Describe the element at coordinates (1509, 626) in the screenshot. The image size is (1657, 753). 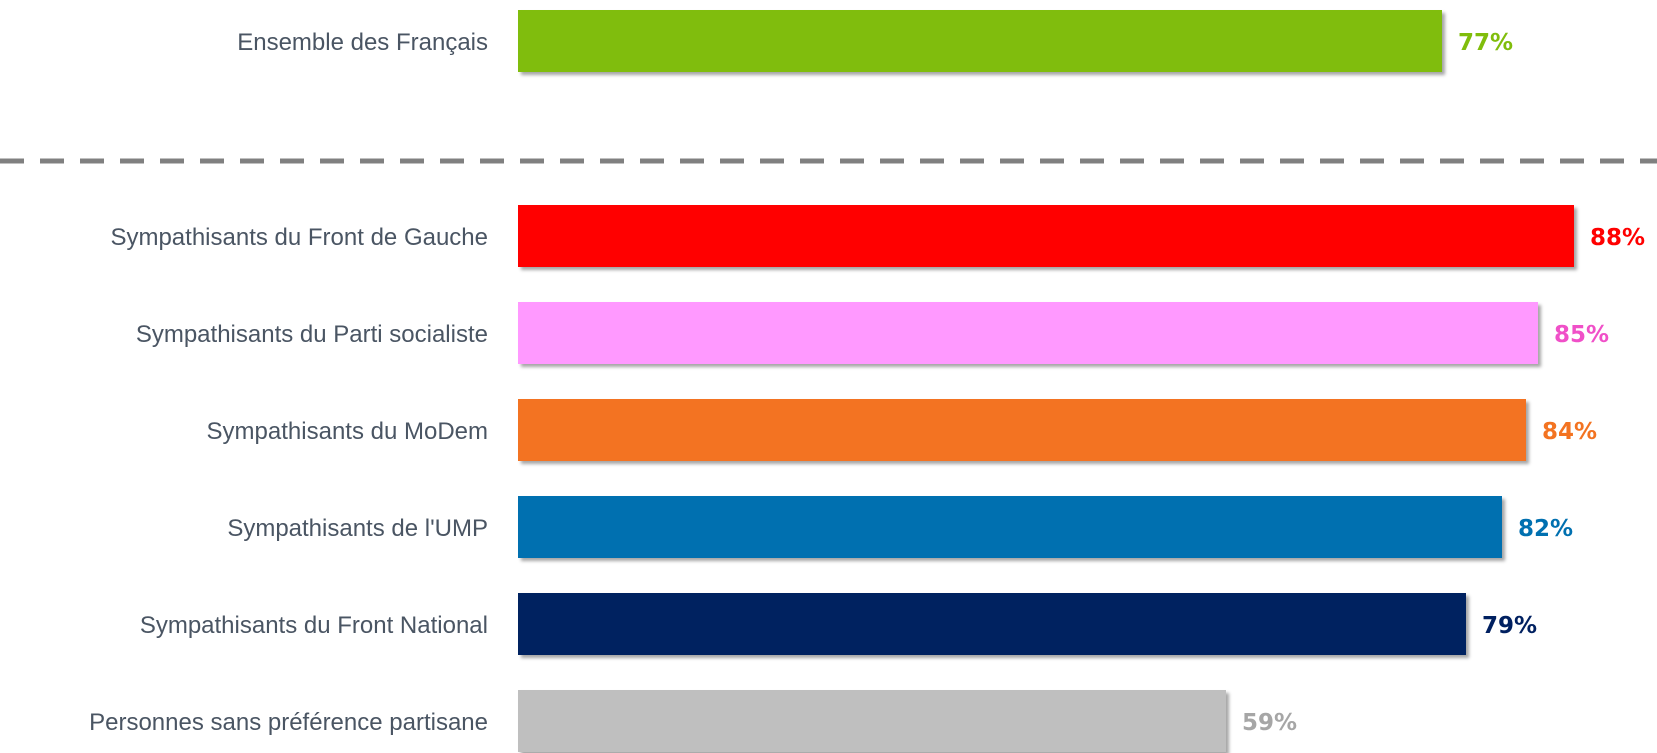
I see `value-label-5: 79%` at that location.